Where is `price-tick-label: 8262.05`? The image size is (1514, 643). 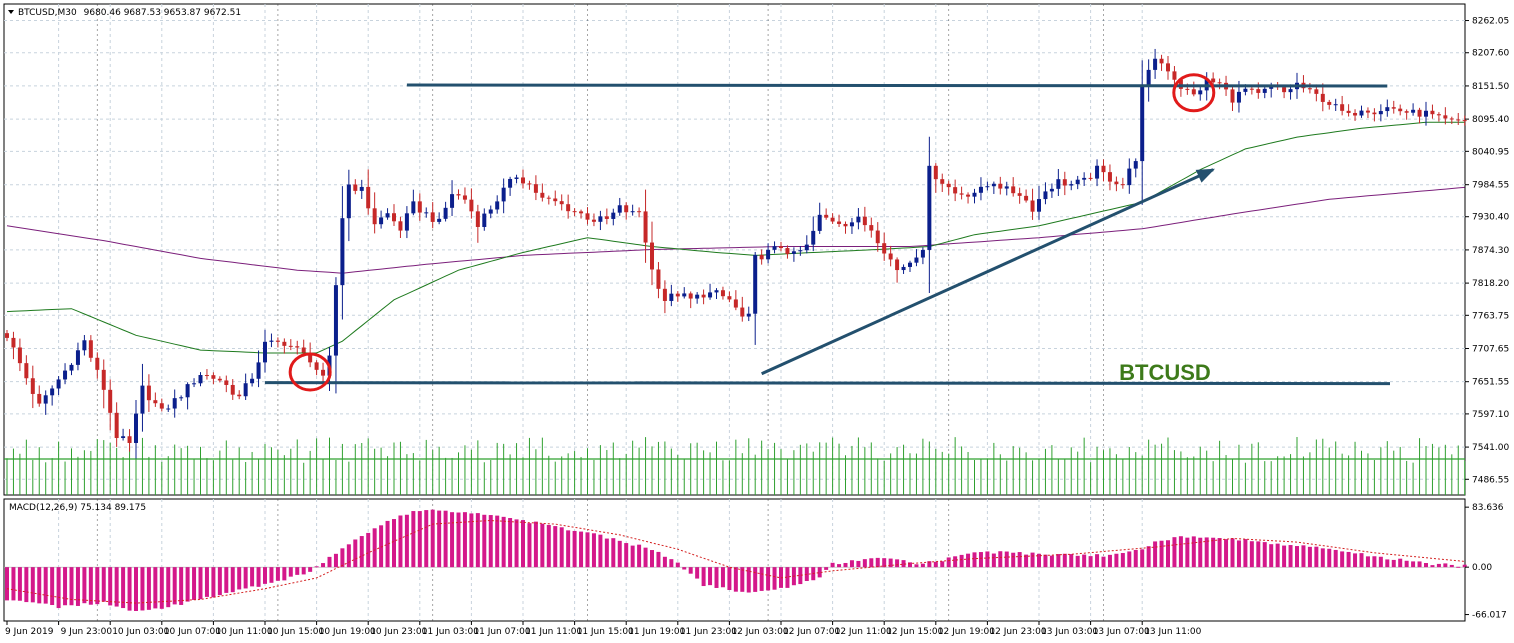 price-tick-label: 8262.05 is located at coordinates (1490, 22).